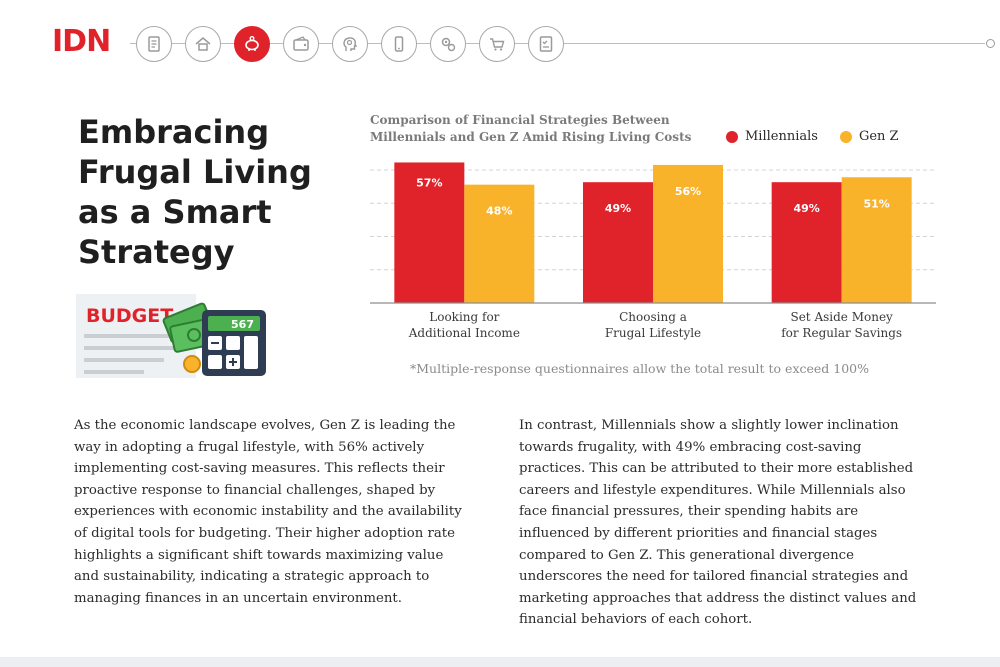 This screenshot has height=667, width=1000. I want to click on headline-line-4: Strategy, so click(156, 252).